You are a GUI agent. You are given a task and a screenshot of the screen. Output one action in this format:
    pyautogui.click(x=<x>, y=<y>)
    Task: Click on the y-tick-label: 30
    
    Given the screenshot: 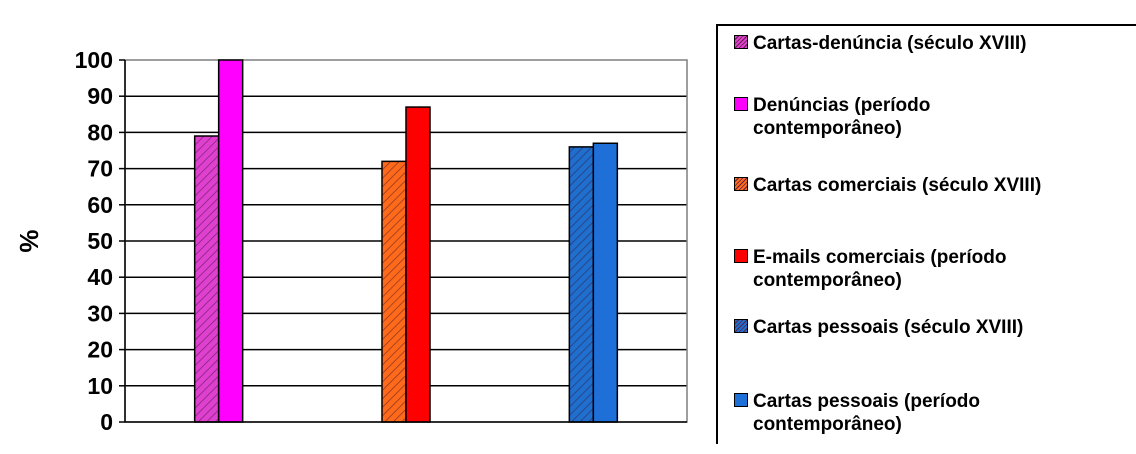 What is the action you would take?
    pyautogui.click(x=100, y=313)
    